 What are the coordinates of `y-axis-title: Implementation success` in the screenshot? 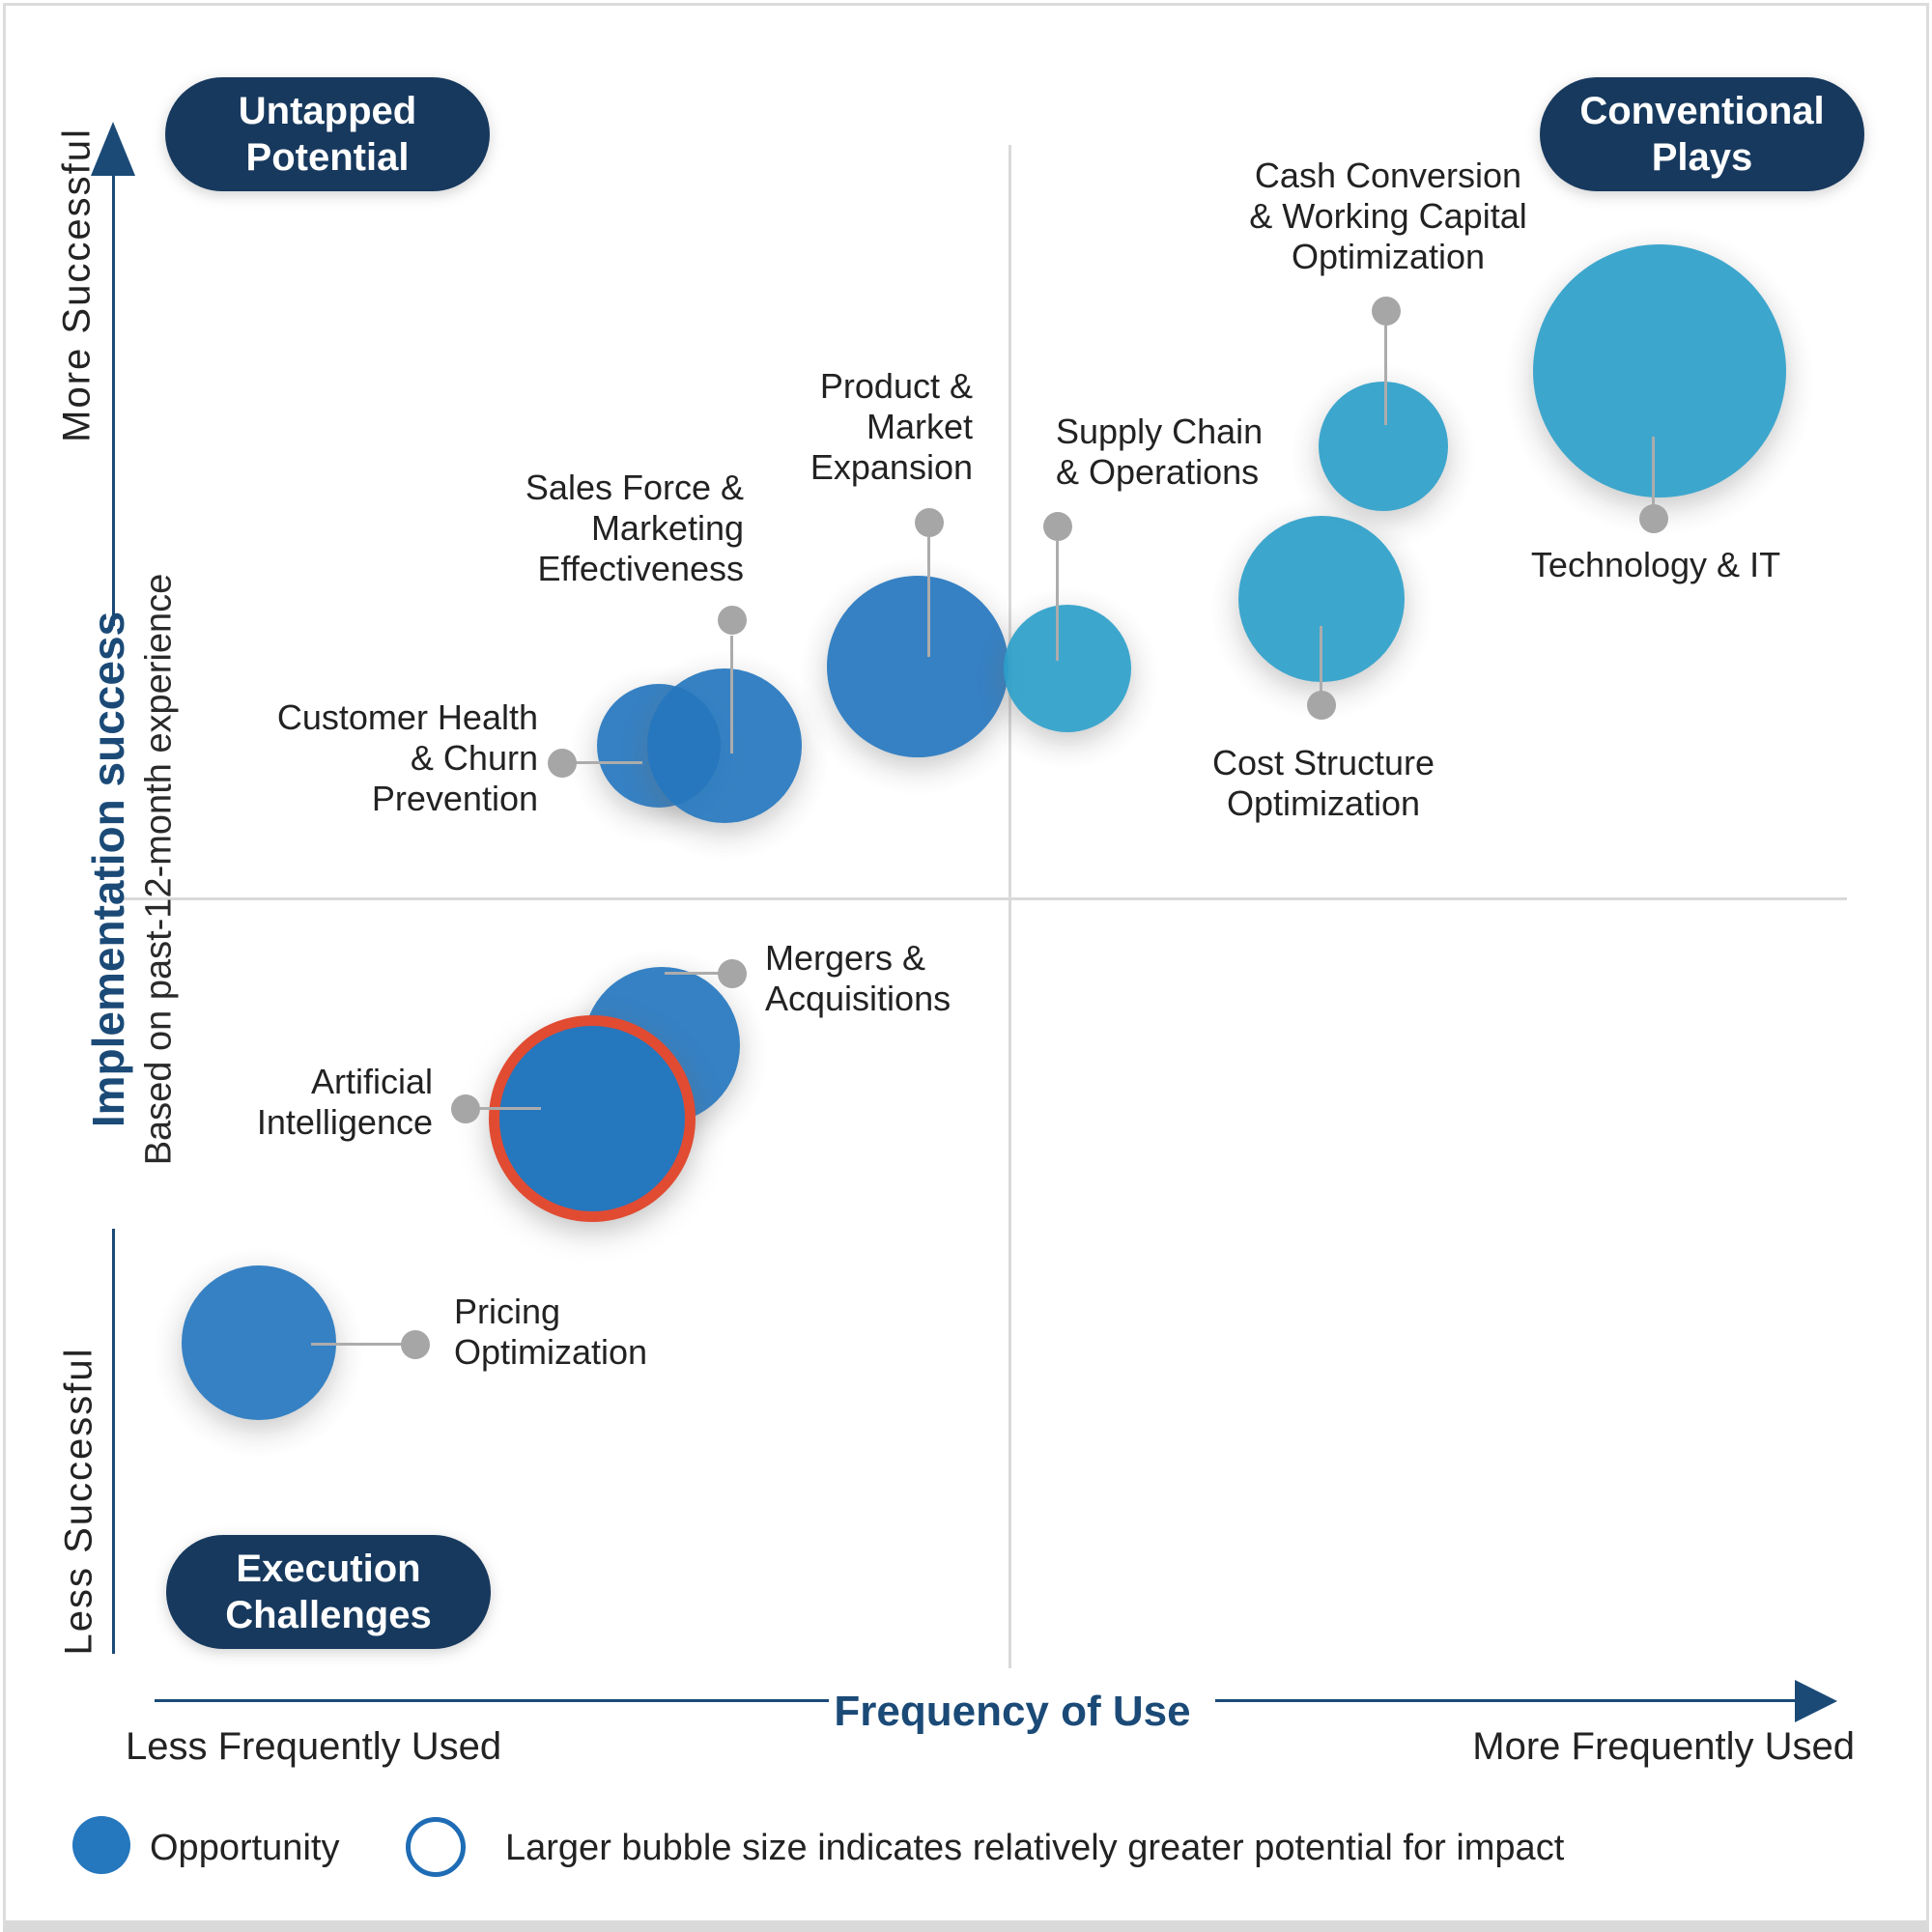 It's located at (108, 869).